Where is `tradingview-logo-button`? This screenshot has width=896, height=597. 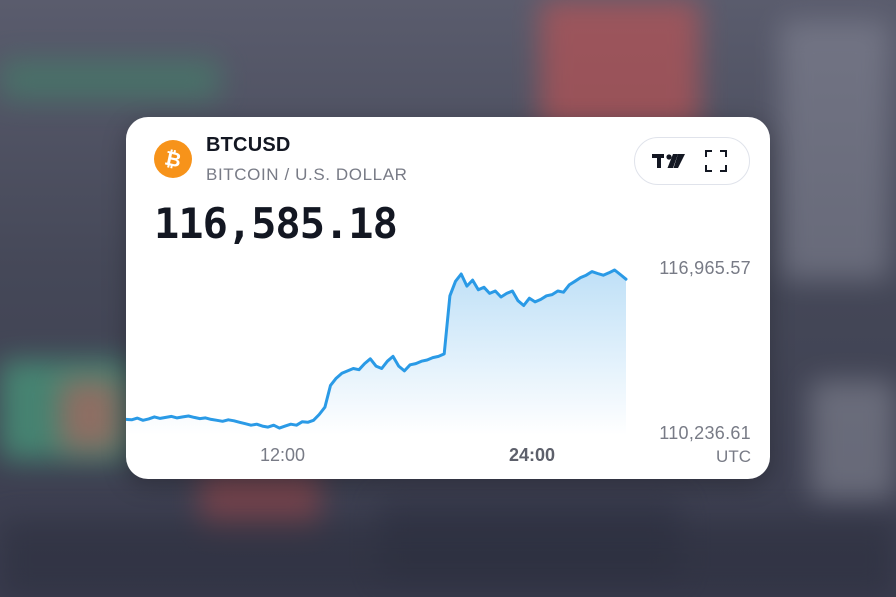
tradingview-logo-button is located at coordinates (669, 161).